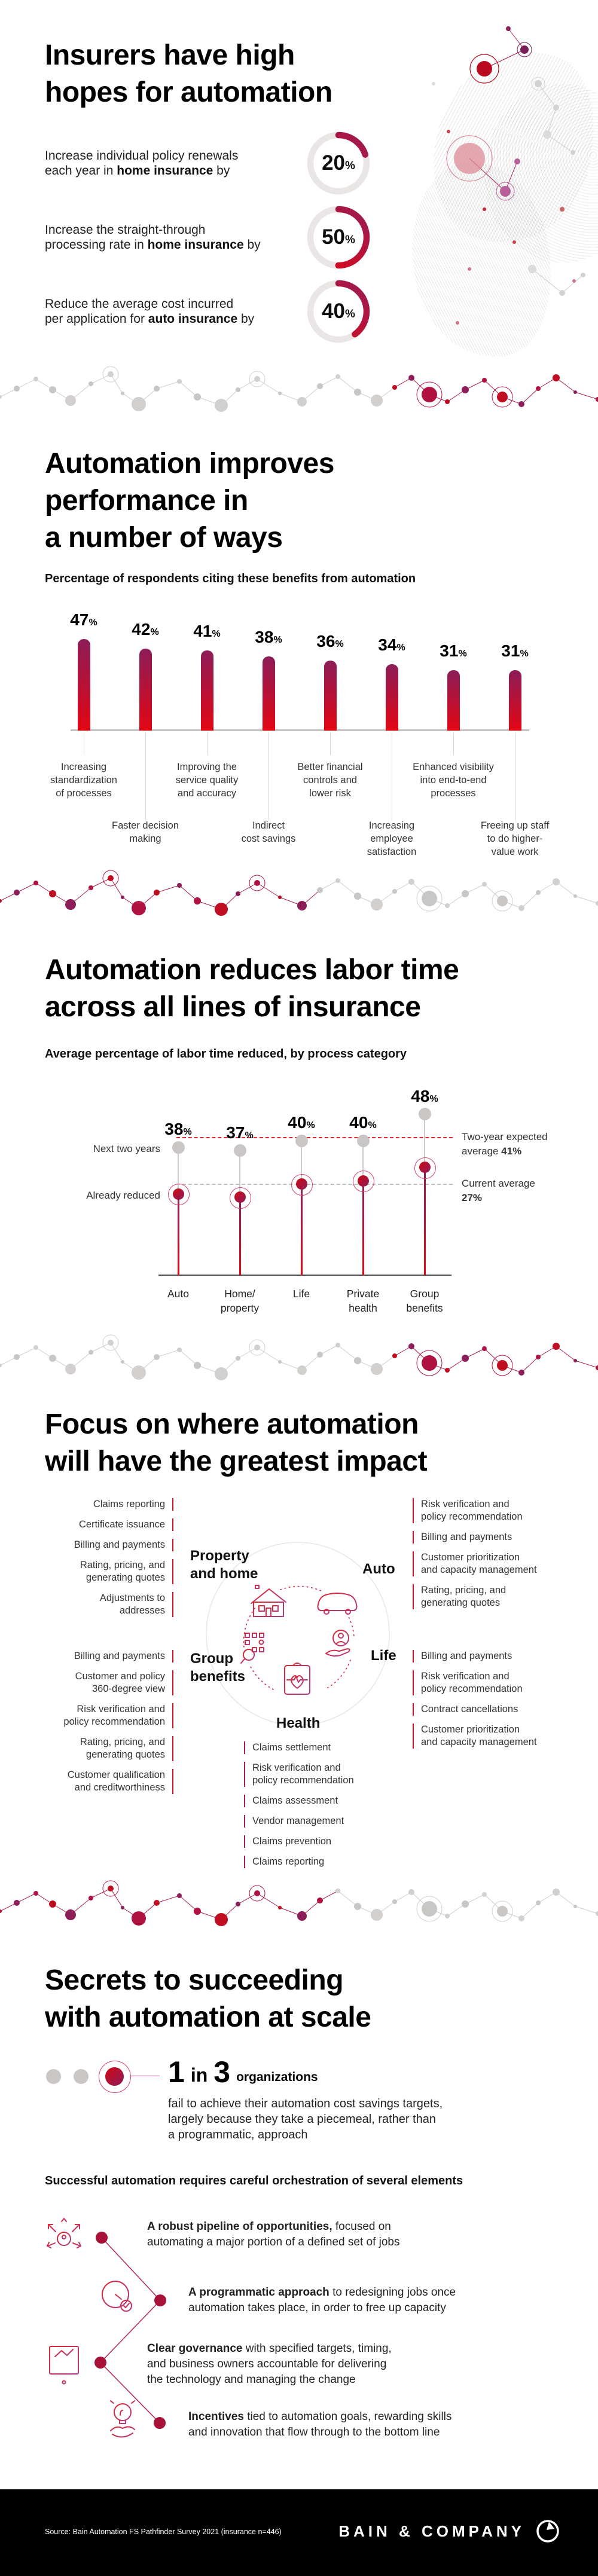 This screenshot has width=598, height=2576. Describe the element at coordinates (330, 640) in the screenshot. I see `bar-value-label: 36%` at that location.